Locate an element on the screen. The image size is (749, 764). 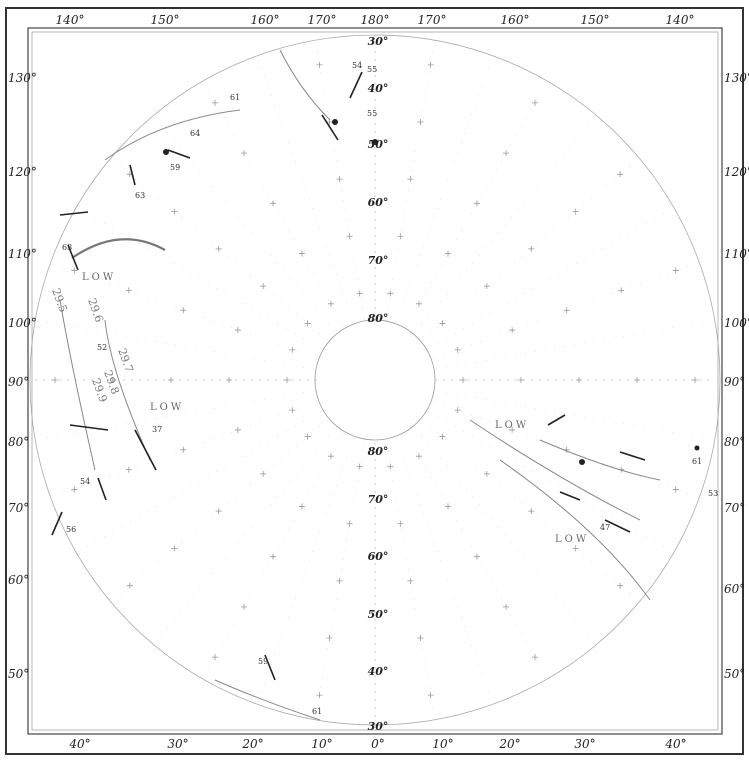
isobar-labels: 29.5 29.6 29.7 29.8 29.9 is located at coordinates (92, 345).